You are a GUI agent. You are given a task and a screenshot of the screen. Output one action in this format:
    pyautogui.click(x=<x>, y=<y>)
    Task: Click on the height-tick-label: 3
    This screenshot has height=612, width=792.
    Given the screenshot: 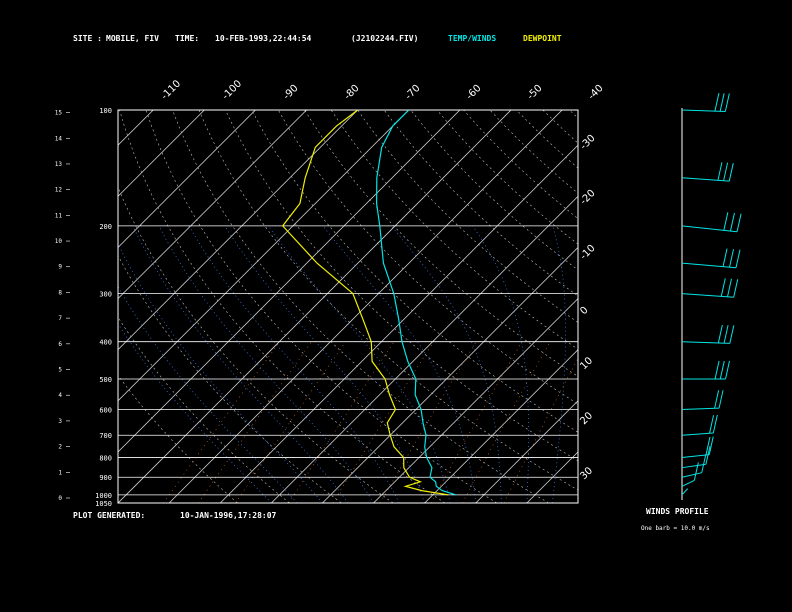 What is the action you would take?
    pyautogui.click(x=60, y=421)
    